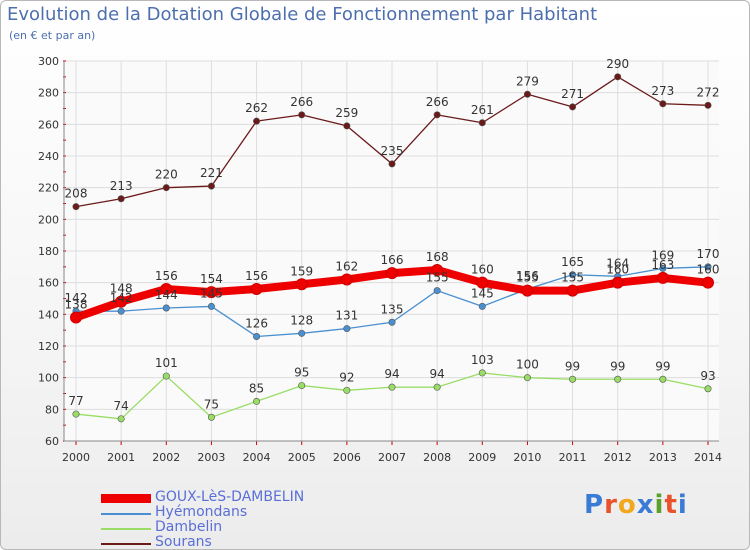 This screenshot has width=750, height=550. Describe the element at coordinates (257, 457) in the screenshot. I see `x-tick-label: 2004` at that location.